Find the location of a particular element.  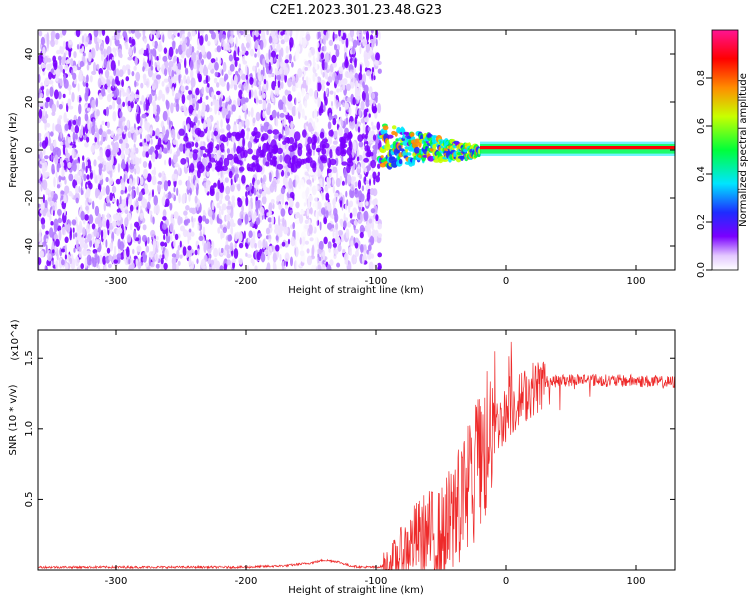

spectrogram-xtick-label: -300 is located at coordinates (116, 281).